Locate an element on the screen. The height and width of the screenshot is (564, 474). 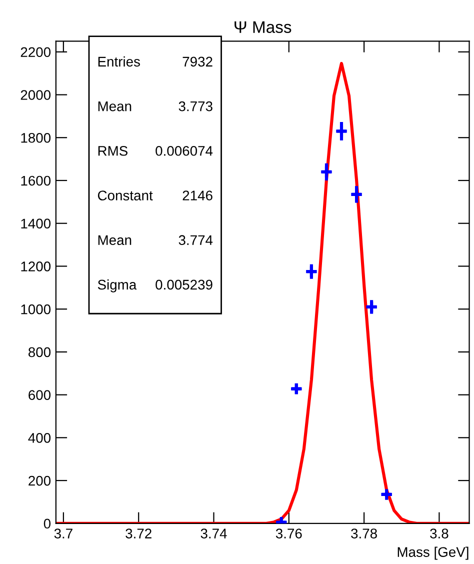
y-tick-label: 200 is located at coordinates (39, 481).